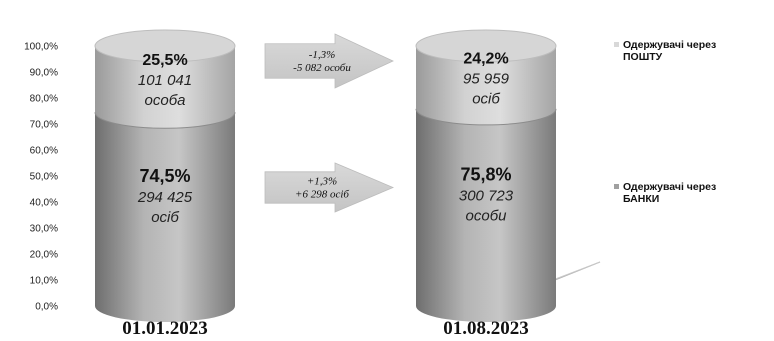 Image resolution: width=774 pixels, height=341 pixels. Describe the element at coordinates (322, 182) in the screenshot. I see `arrow-label: +1,3%` at that location.